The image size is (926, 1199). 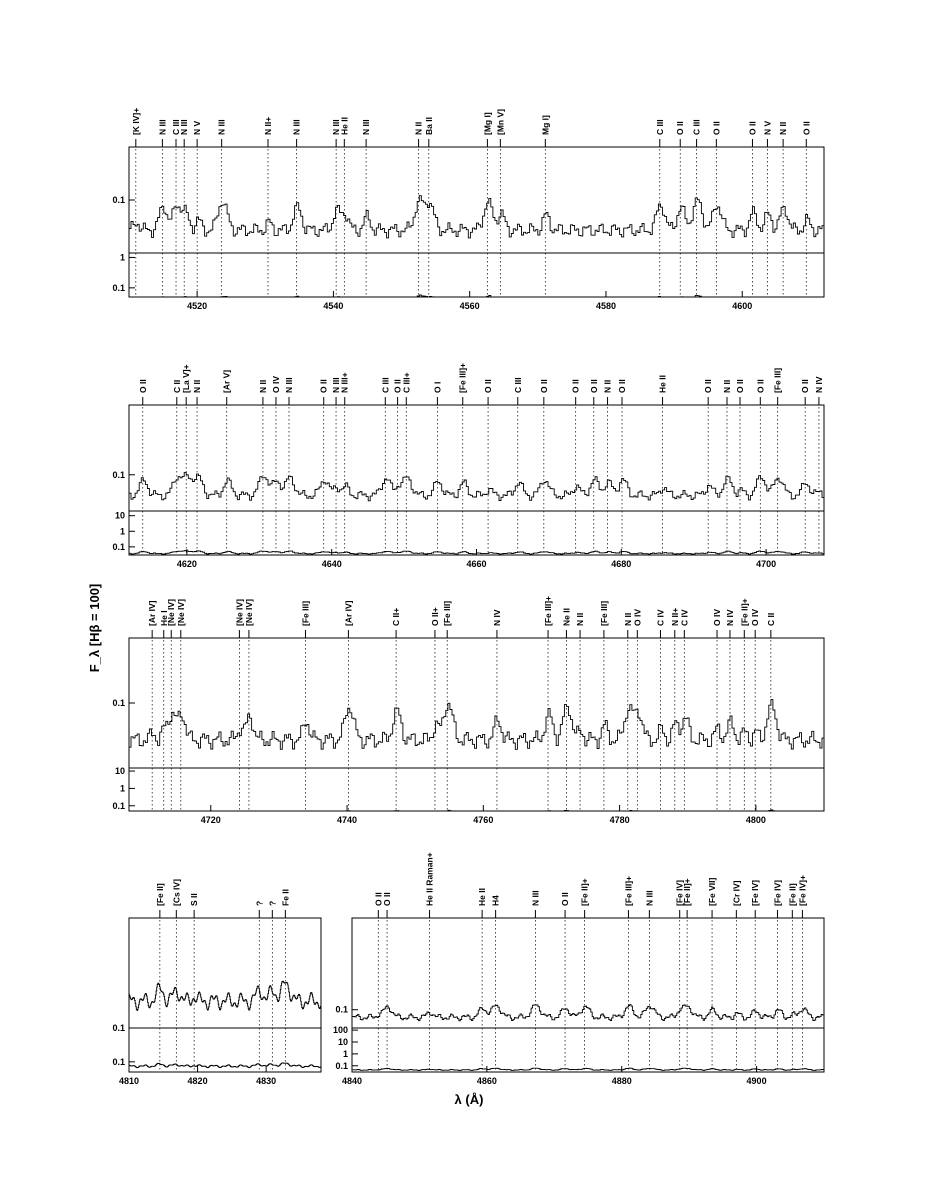 I want to click on x-tick-label: 4840, so click(x=352, y=1081).